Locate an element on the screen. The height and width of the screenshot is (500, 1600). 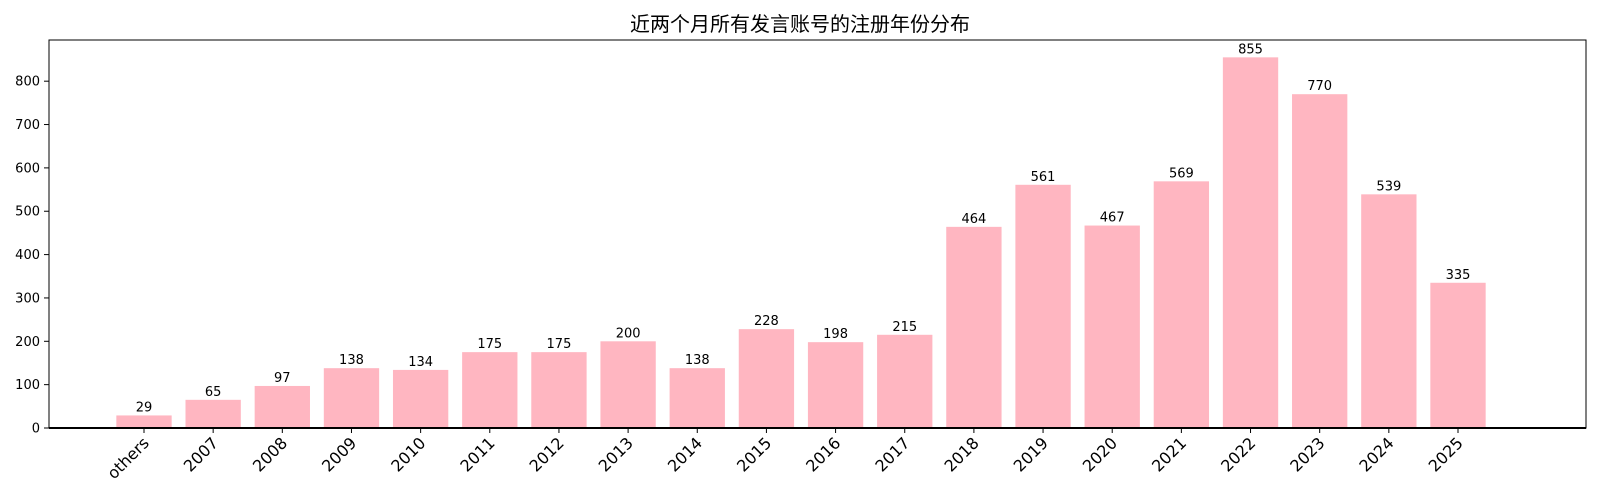
y-tick-label: 500 is located at coordinates (27, 212).